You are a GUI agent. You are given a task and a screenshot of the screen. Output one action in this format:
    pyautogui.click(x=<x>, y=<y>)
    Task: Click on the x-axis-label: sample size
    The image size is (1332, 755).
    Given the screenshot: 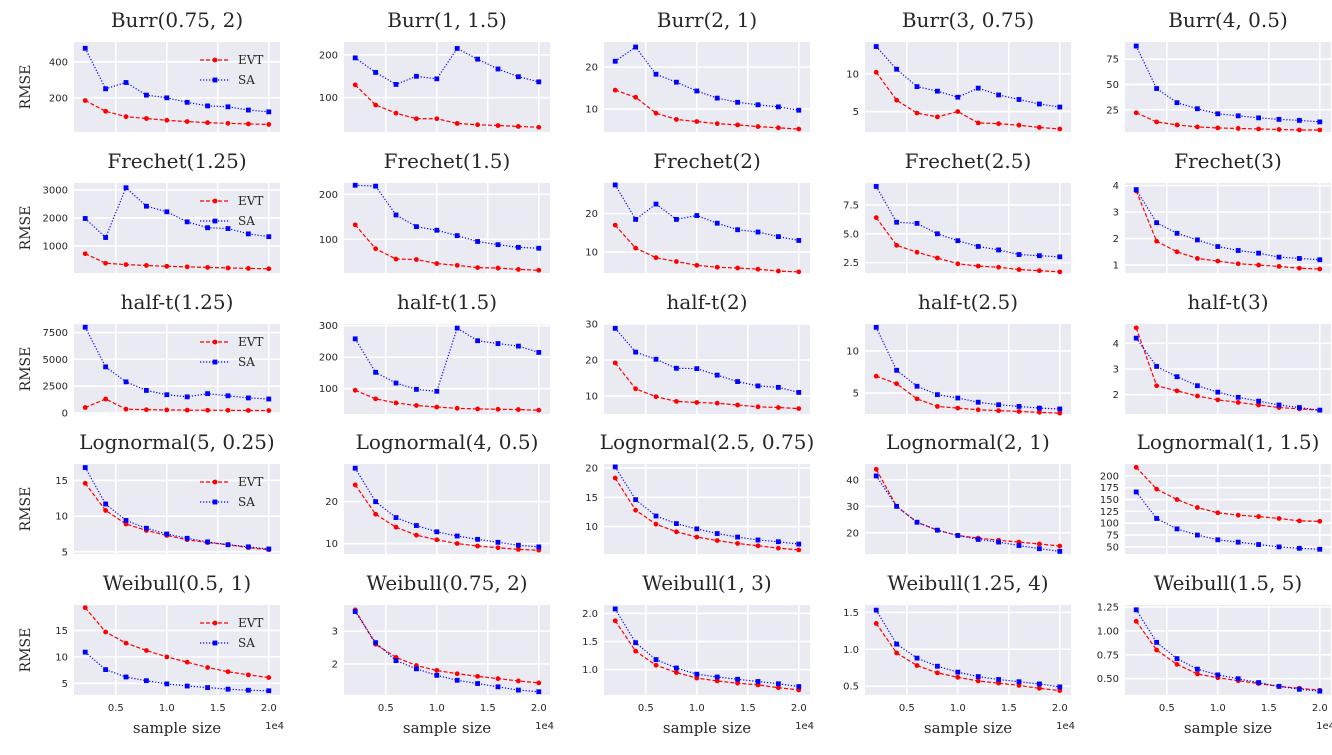 What is the action you would take?
    pyautogui.click(x=707, y=728)
    